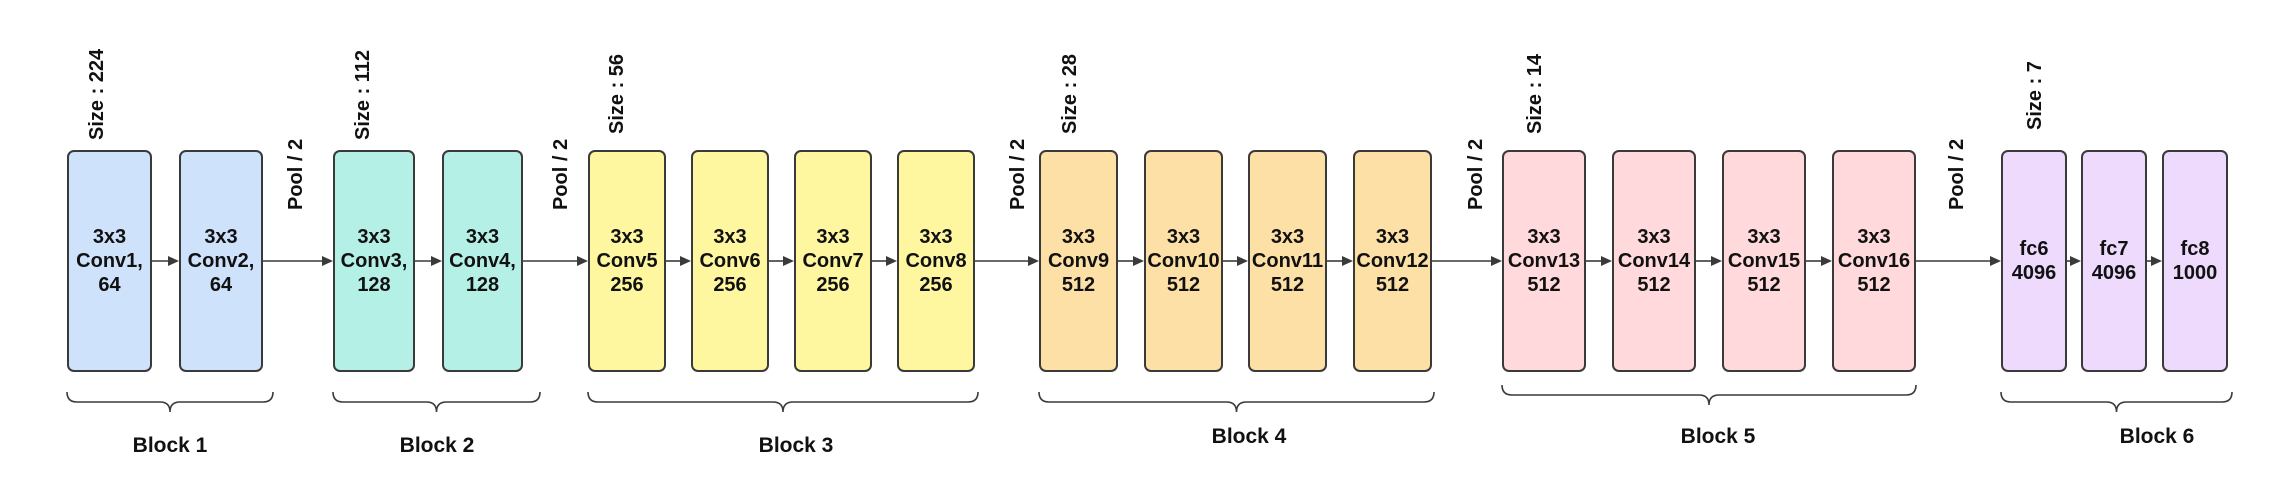 The height and width of the screenshot is (492, 2280). I want to click on layer-conv15-label: 3x3 Conv15 512, so click(1764, 261).